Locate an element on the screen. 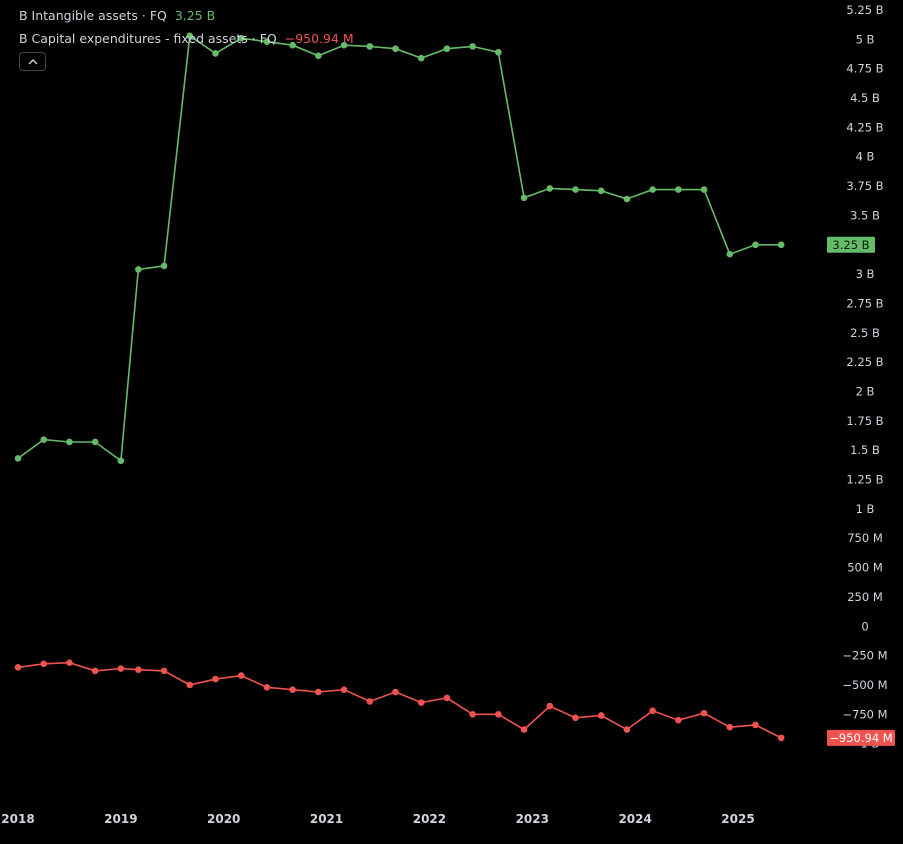 The width and height of the screenshot is (903, 844). x-tick-label: 2021 is located at coordinates (326, 819).